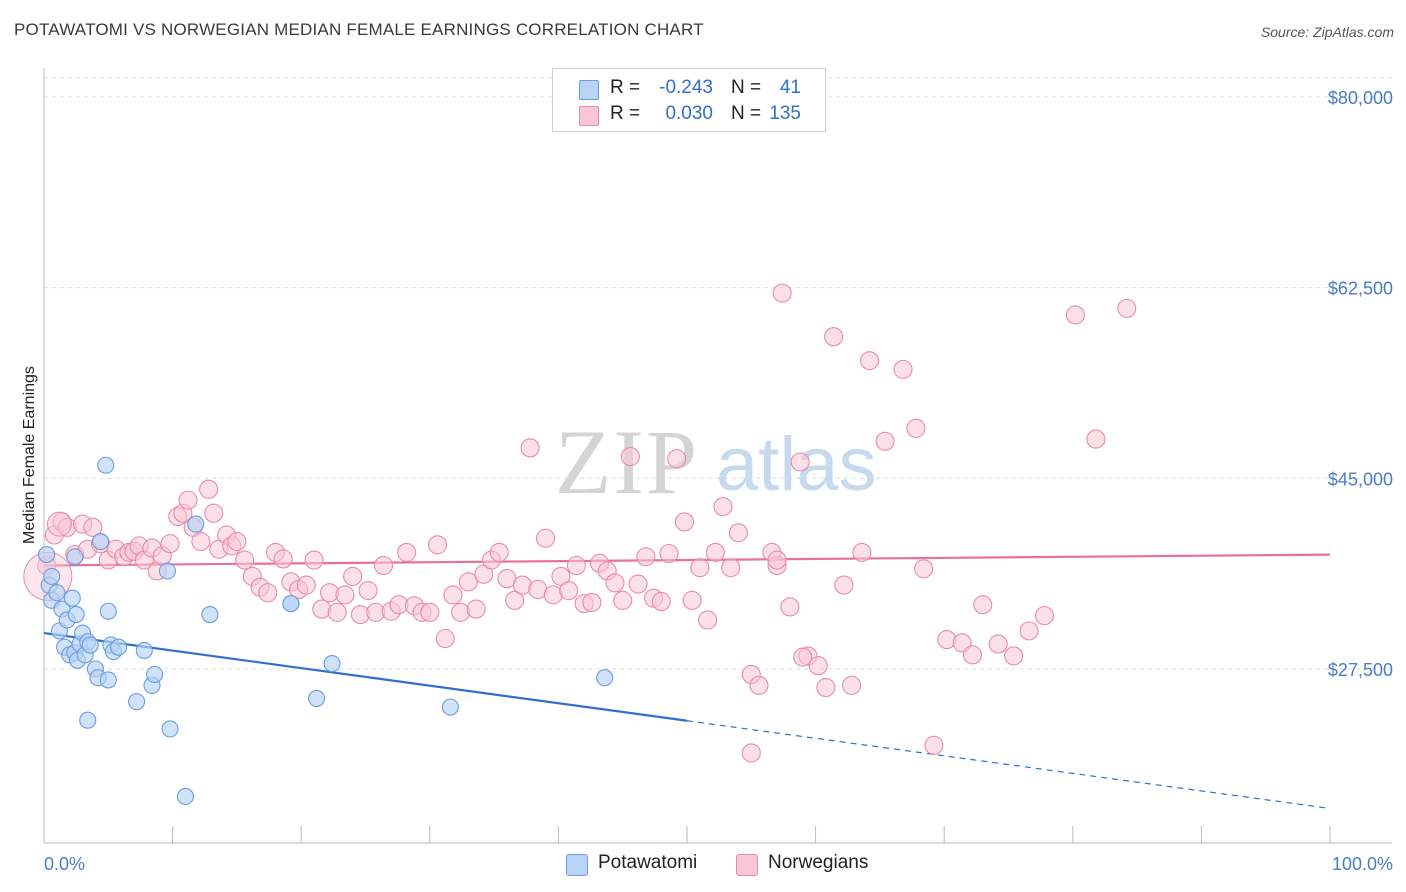  What do you see at coordinates (785, 113) in the screenshot?
I see `n-value: 135` at bounding box center [785, 113].